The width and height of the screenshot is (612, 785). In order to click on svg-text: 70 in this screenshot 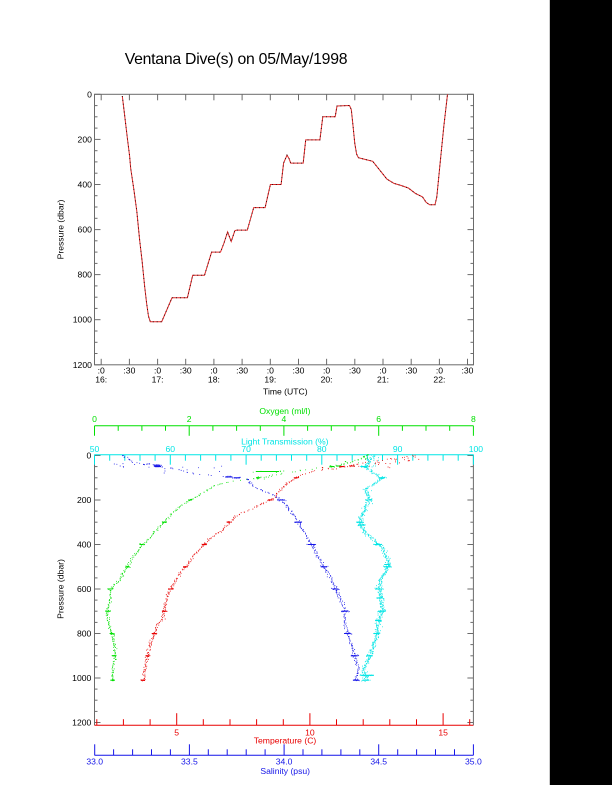, I will do `click(246, 449)`.